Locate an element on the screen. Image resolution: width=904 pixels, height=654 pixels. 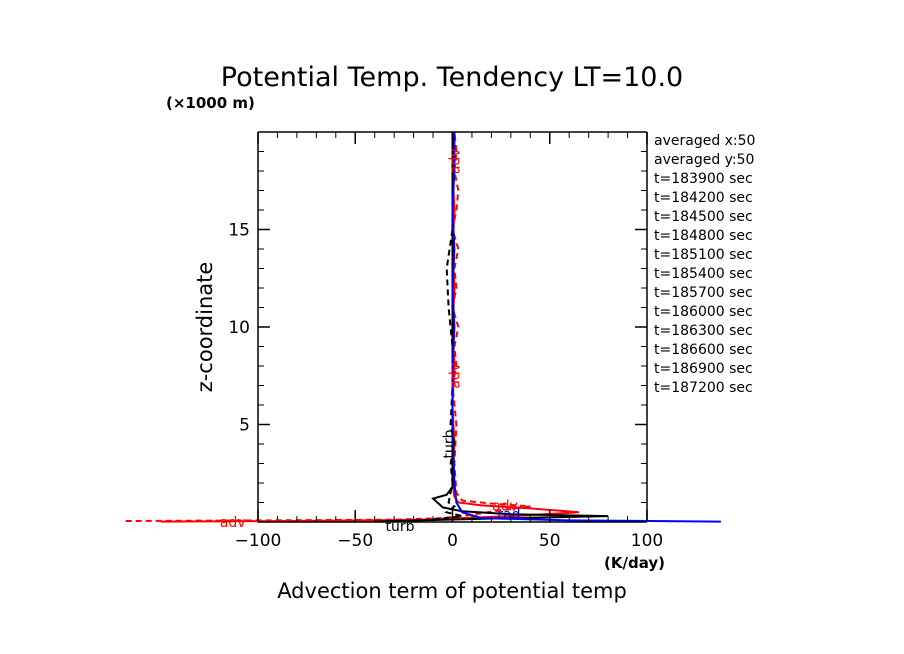
y-tick-label: 10 is located at coordinates (239, 328).